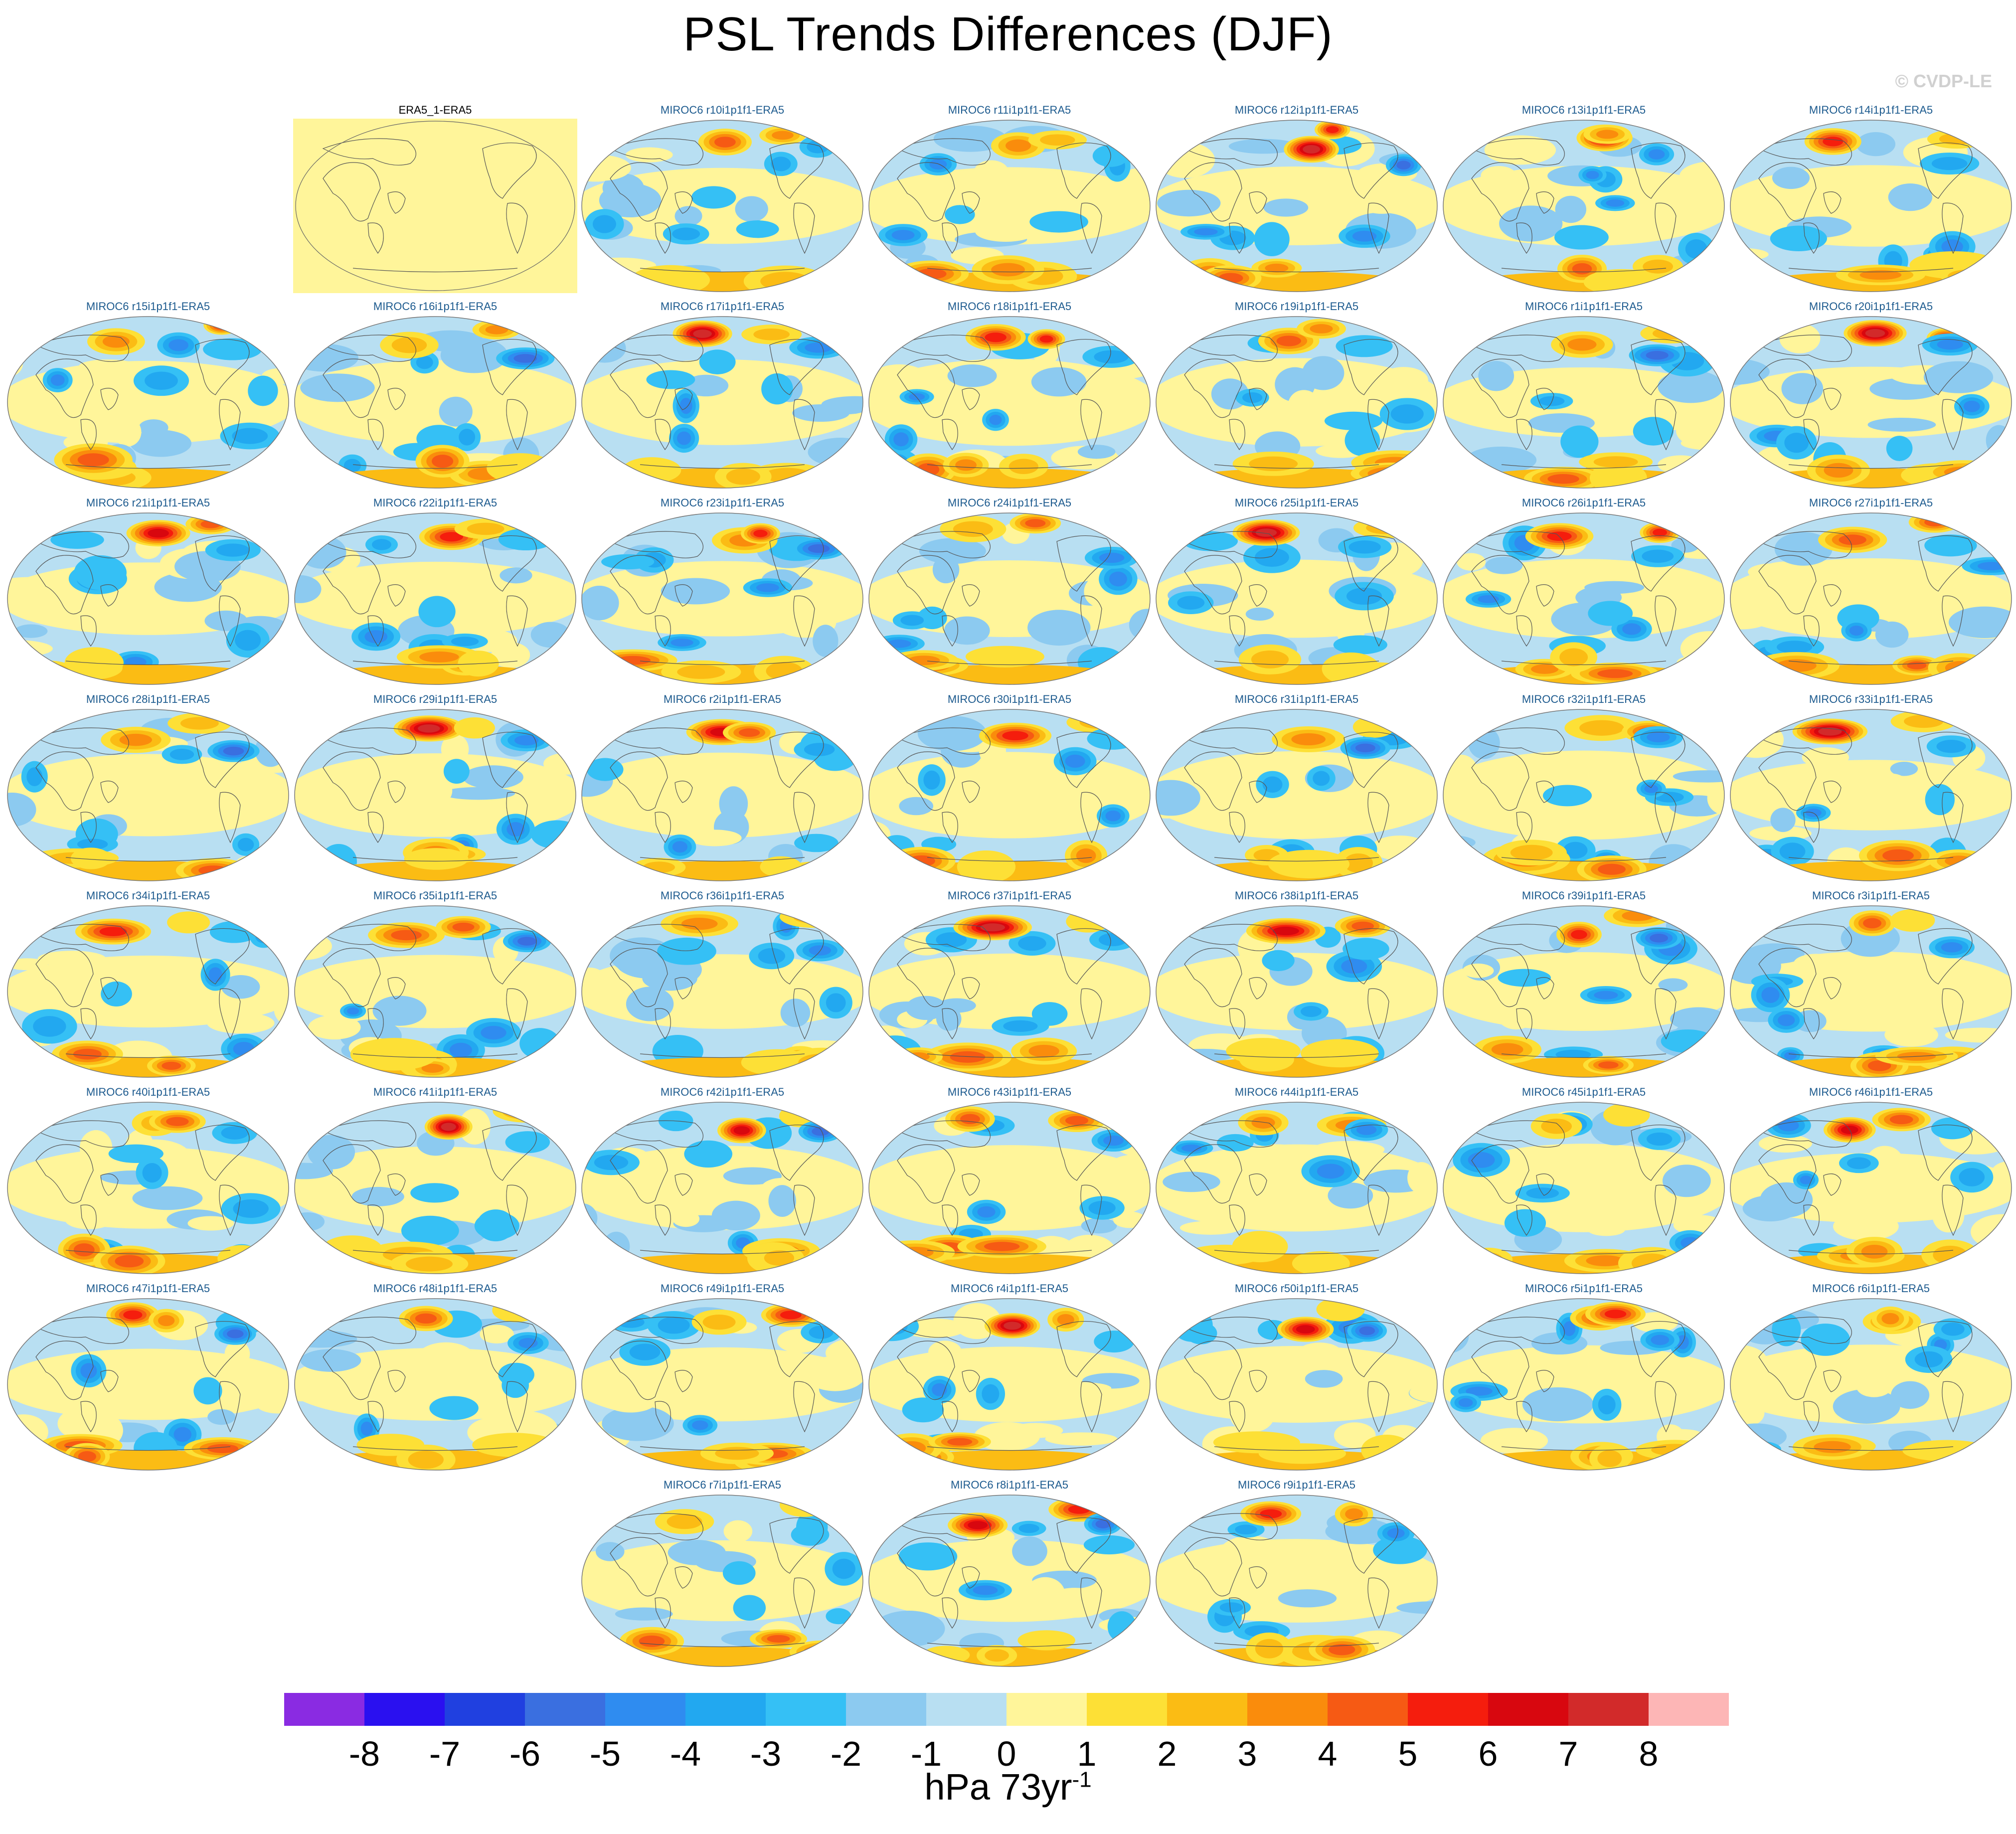  I want to click on panel-title: MIROC6 r30i1p1f1-ERA5, so click(1009, 699).